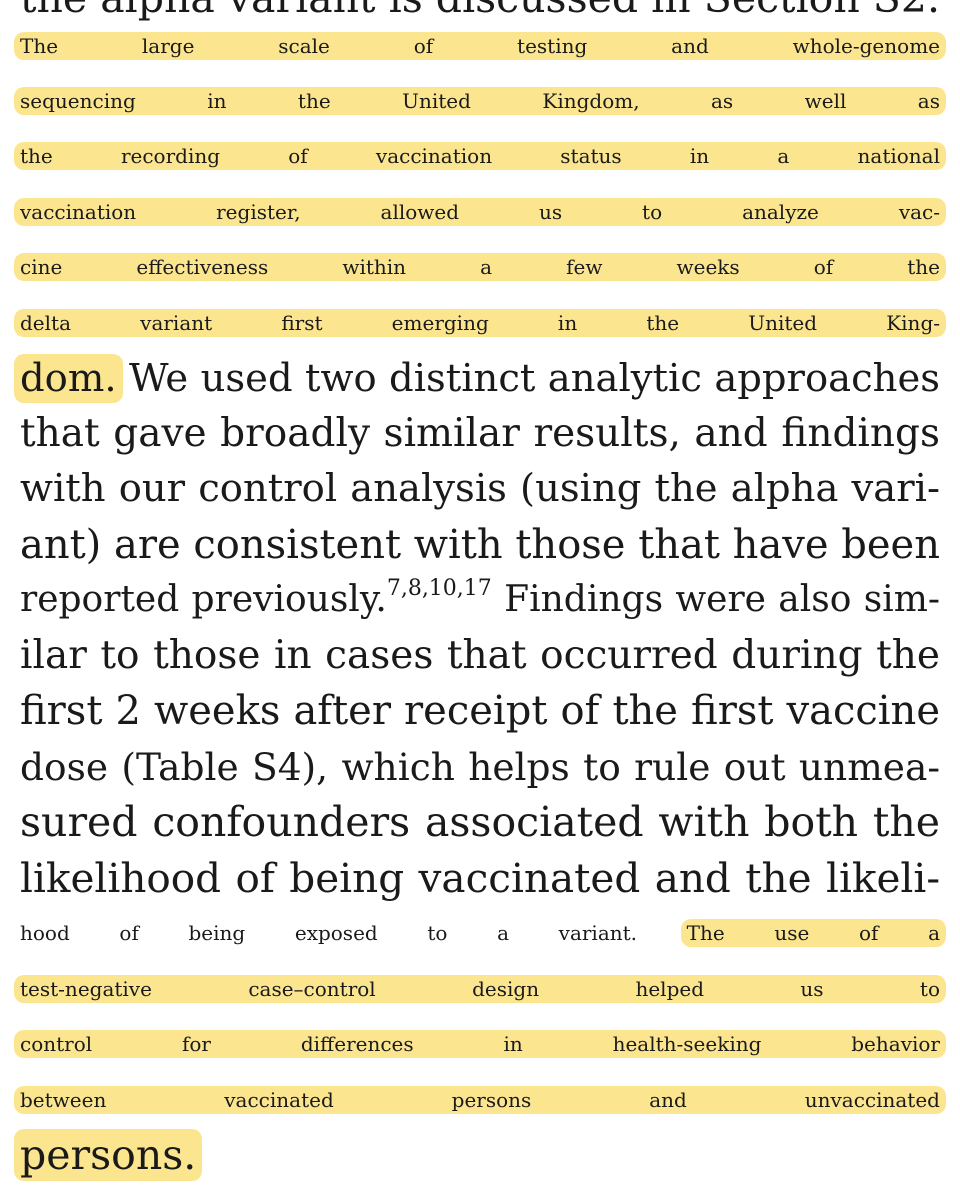 The image size is (960, 1200). What do you see at coordinates (353, 933) in the screenshot?
I see `body-text: hood of being exposed to a variant.` at bounding box center [353, 933].